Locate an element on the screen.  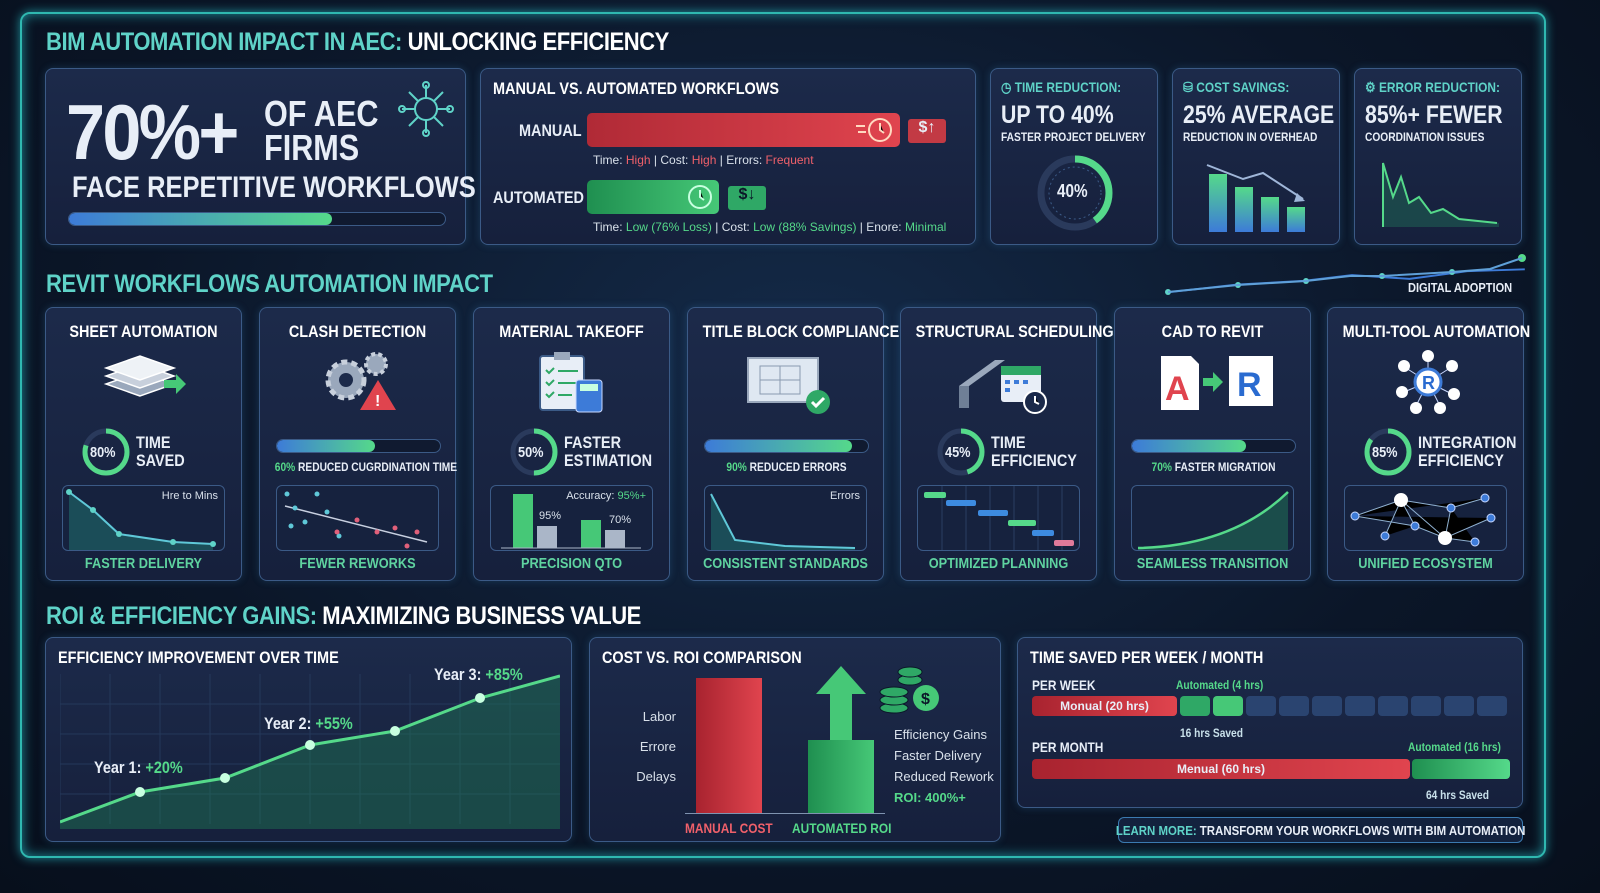
kpi-ring-label: 40% is located at coordinates (1072, 191).